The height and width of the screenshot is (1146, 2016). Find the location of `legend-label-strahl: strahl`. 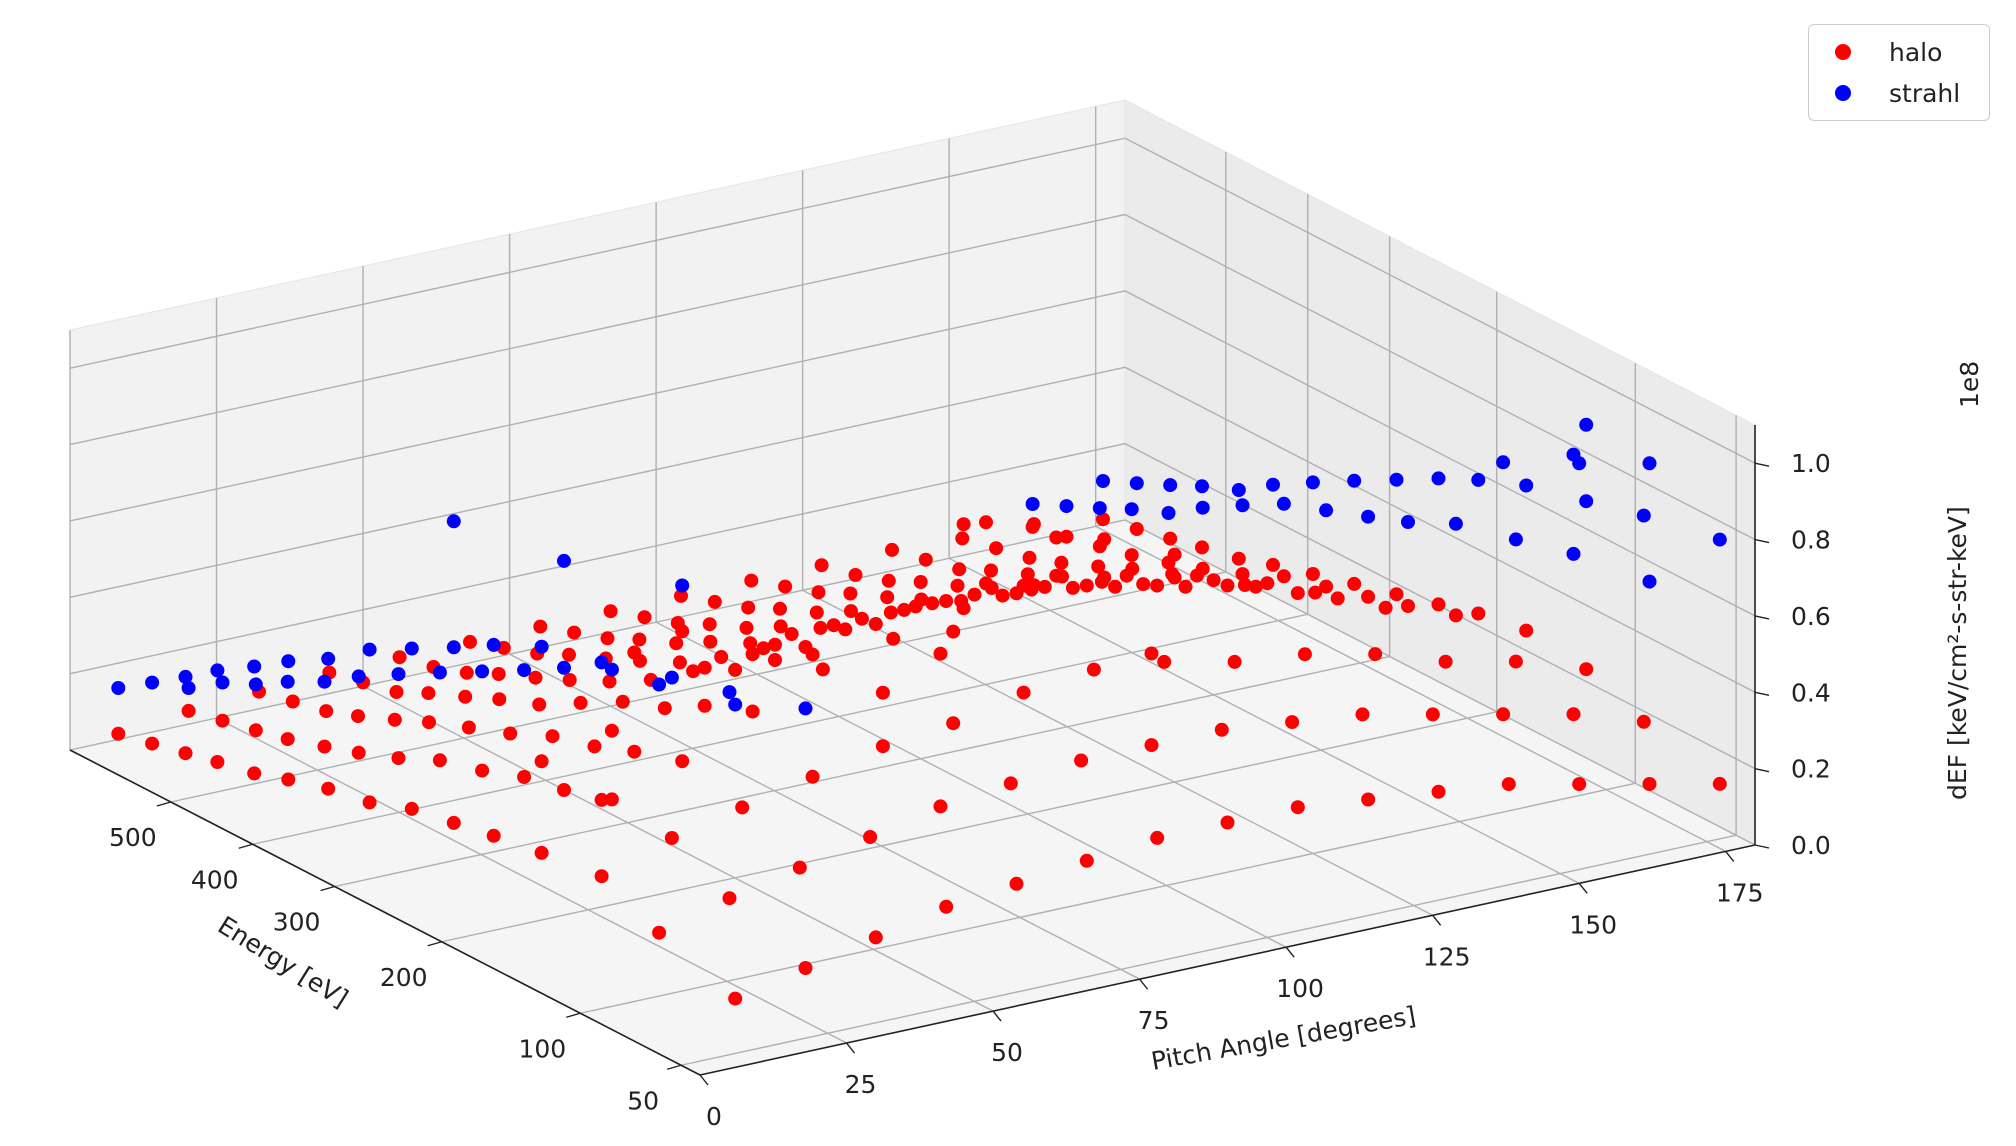

legend-label-strahl: strahl is located at coordinates (1925, 93).